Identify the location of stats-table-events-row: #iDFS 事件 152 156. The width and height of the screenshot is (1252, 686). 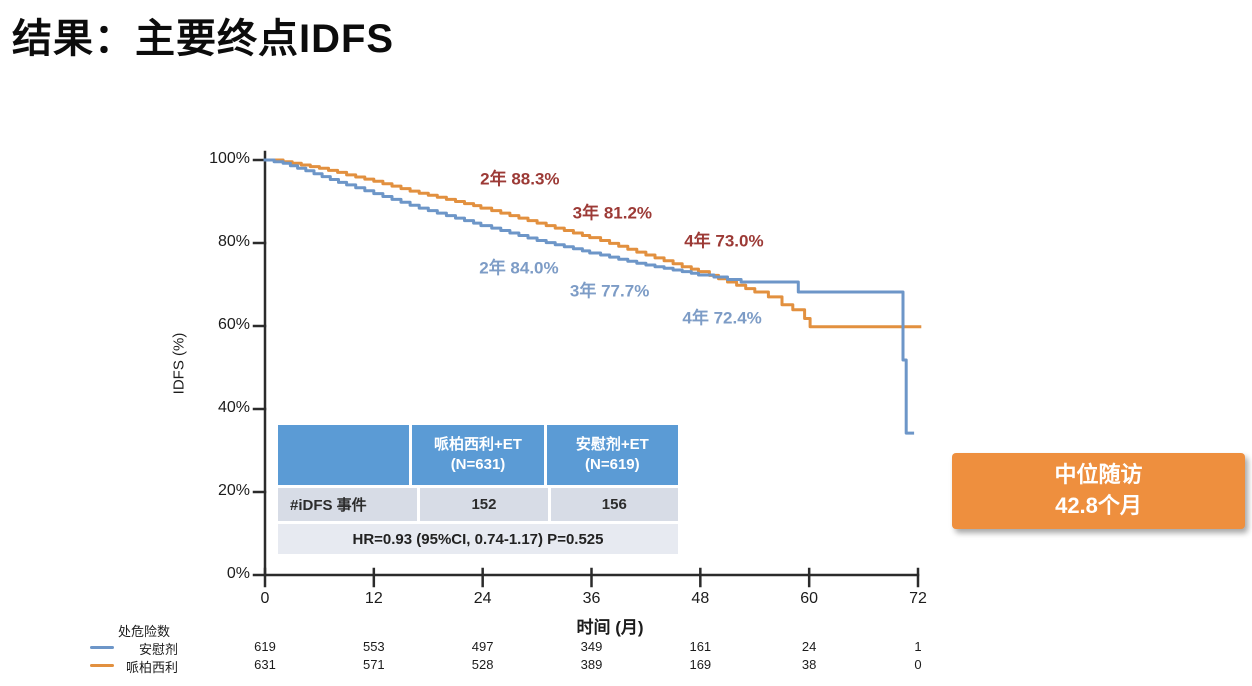
(478, 504).